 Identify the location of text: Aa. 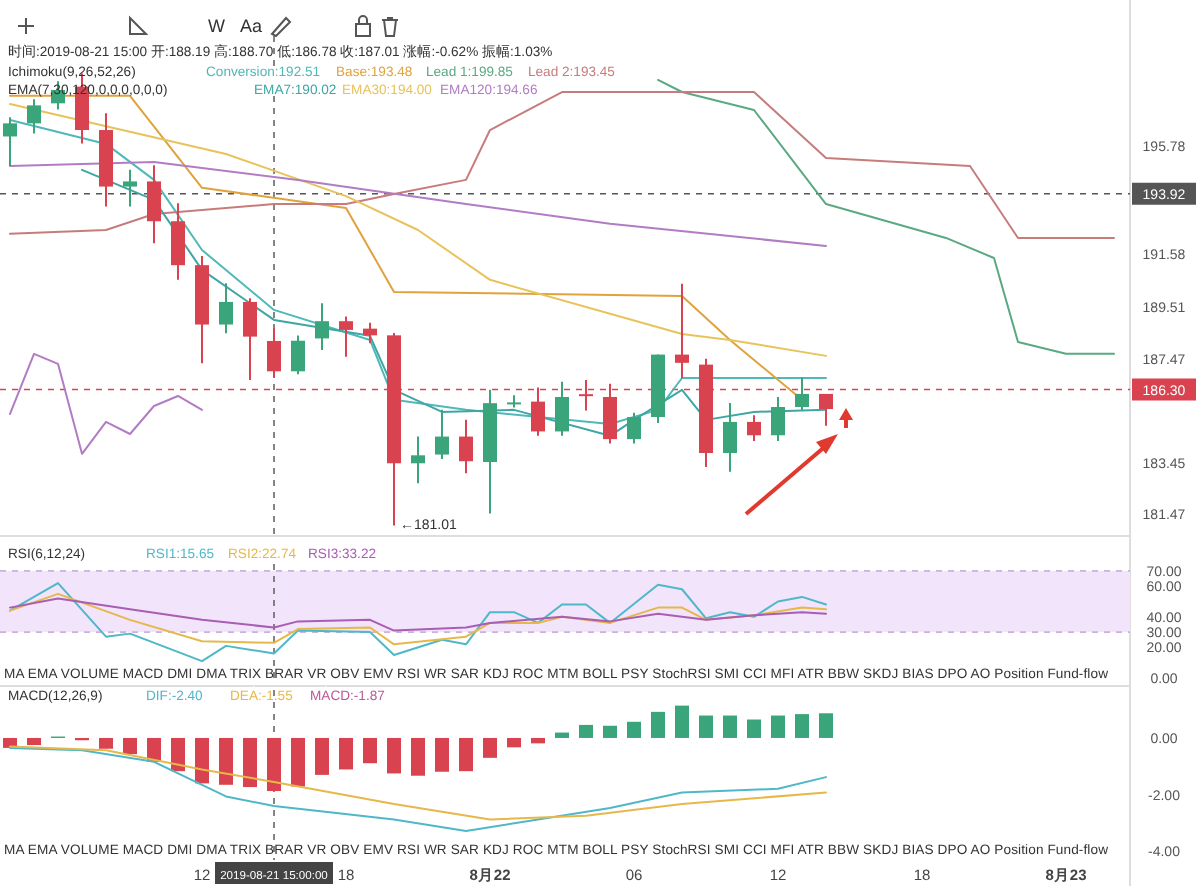
(251, 26).